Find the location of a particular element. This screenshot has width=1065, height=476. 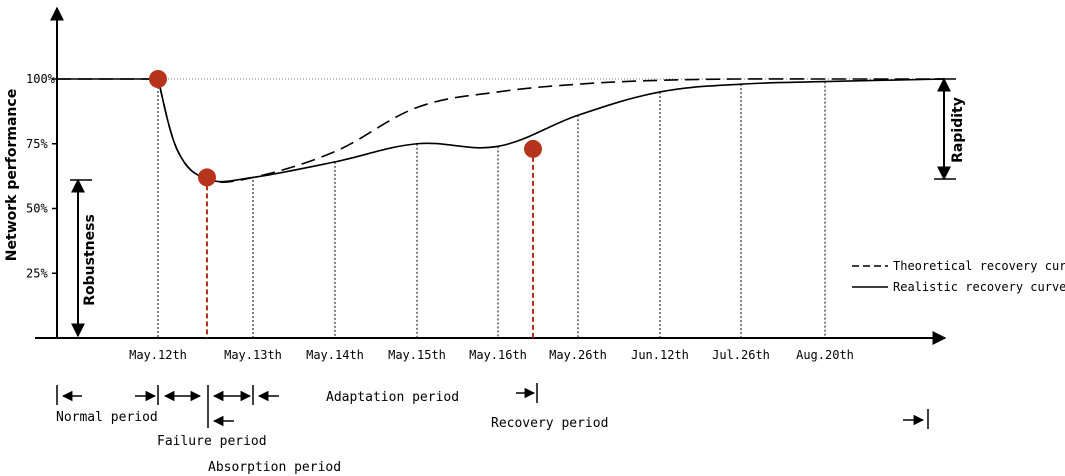

y-tick-label: 25% is located at coordinates (37, 273).